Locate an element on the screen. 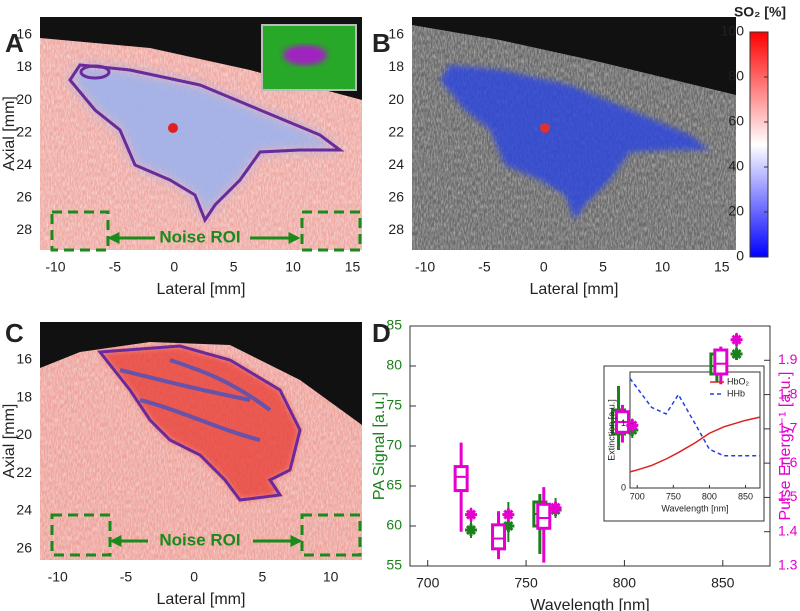  colorbar-tick-label: 80 is located at coordinates (736, 76).